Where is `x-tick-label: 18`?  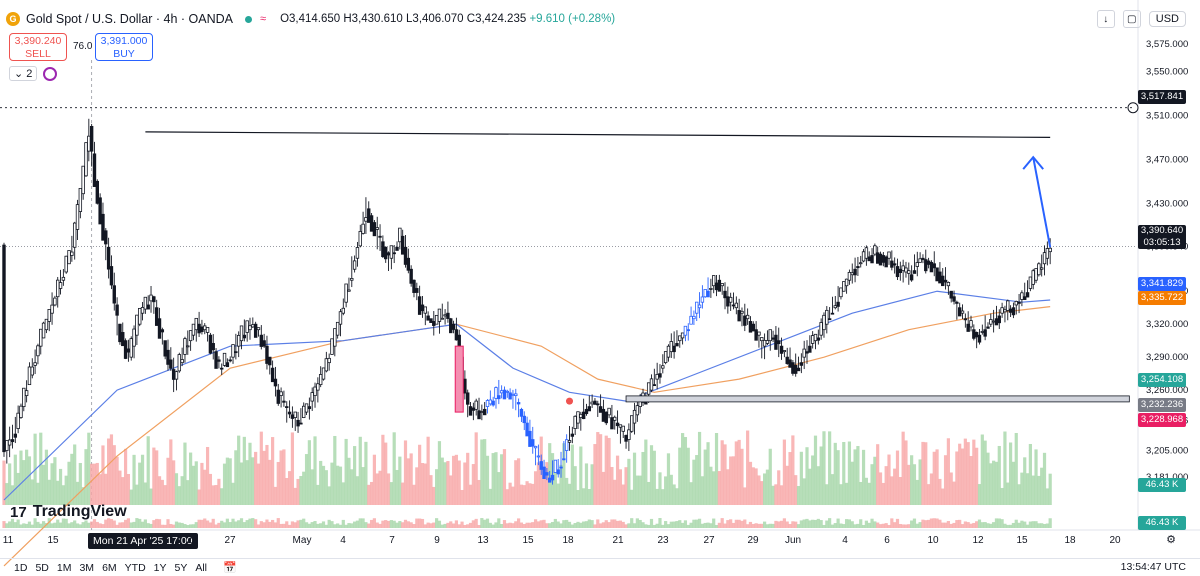 x-tick-label: 18 is located at coordinates (568, 540).